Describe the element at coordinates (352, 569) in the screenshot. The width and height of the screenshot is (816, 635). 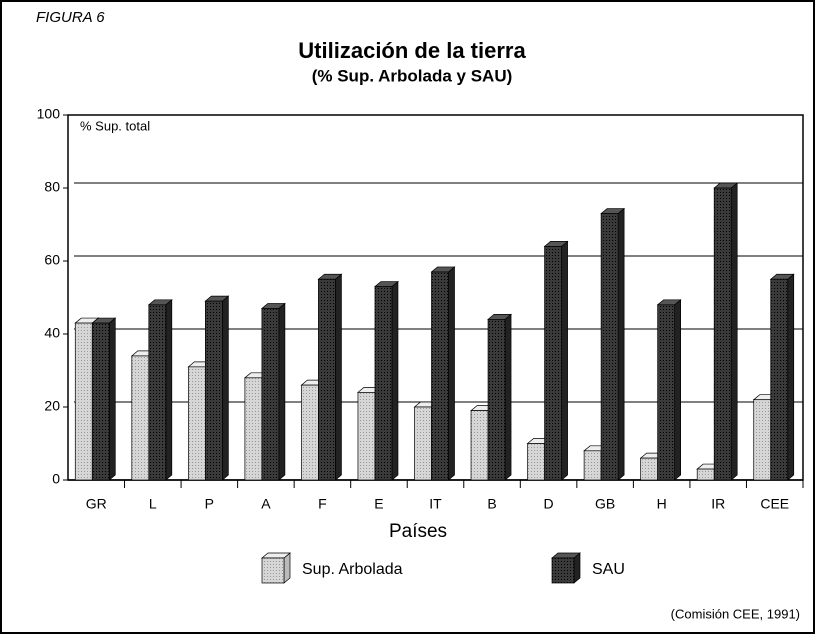
I see `legend-label: Sup. Arbolada` at that location.